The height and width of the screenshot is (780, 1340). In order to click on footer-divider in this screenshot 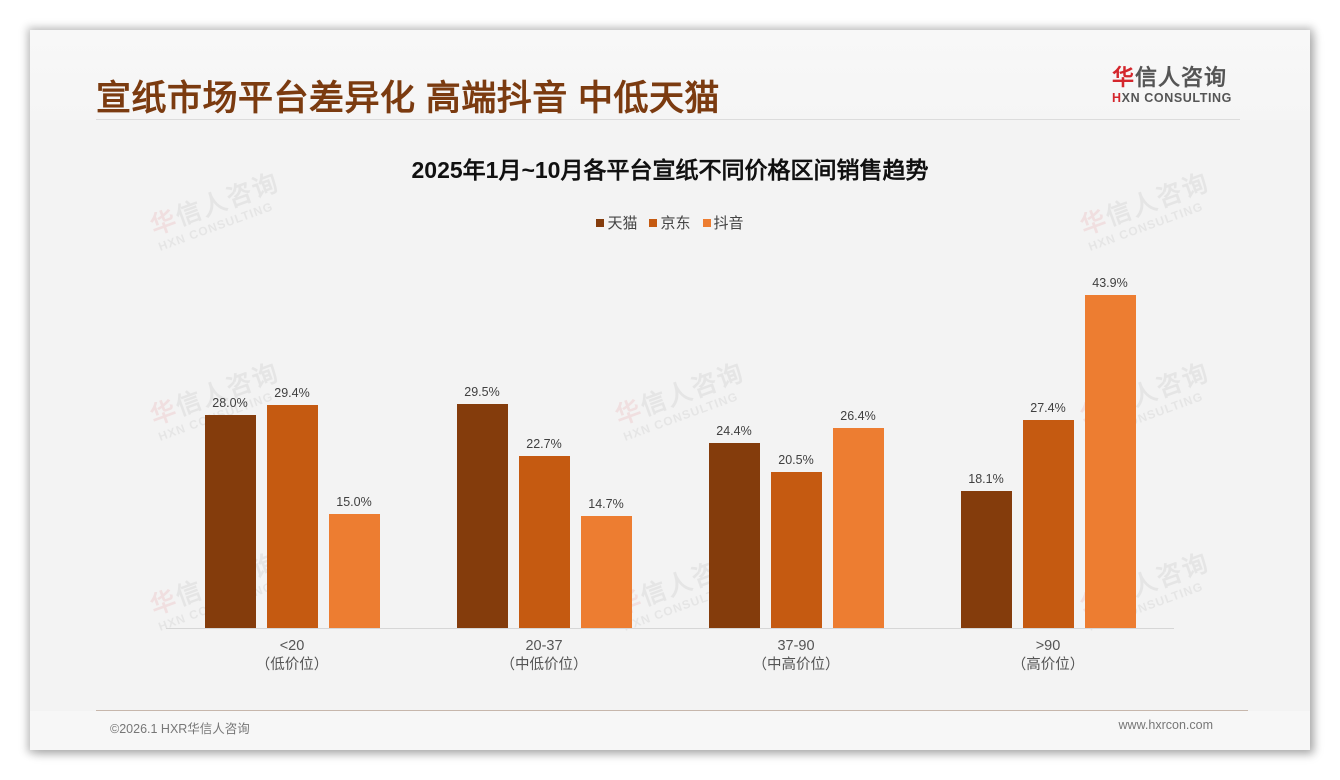, I will do `click(672, 710)`.